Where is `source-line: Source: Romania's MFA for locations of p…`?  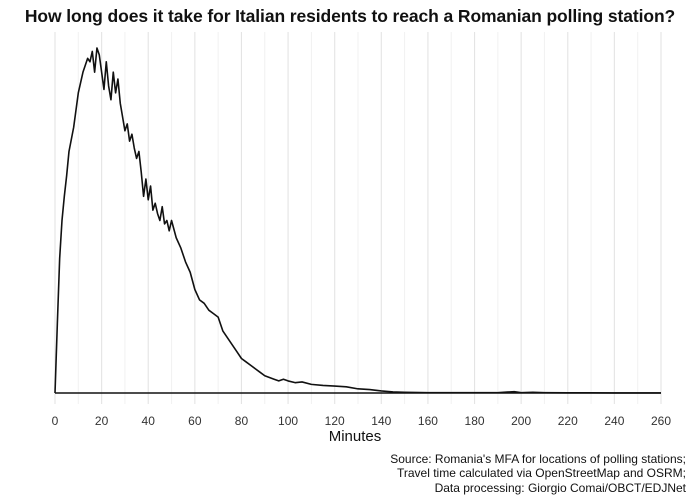
source-line: Source: Romania's MFA for locations of p… is located at coordinates (538, 459).